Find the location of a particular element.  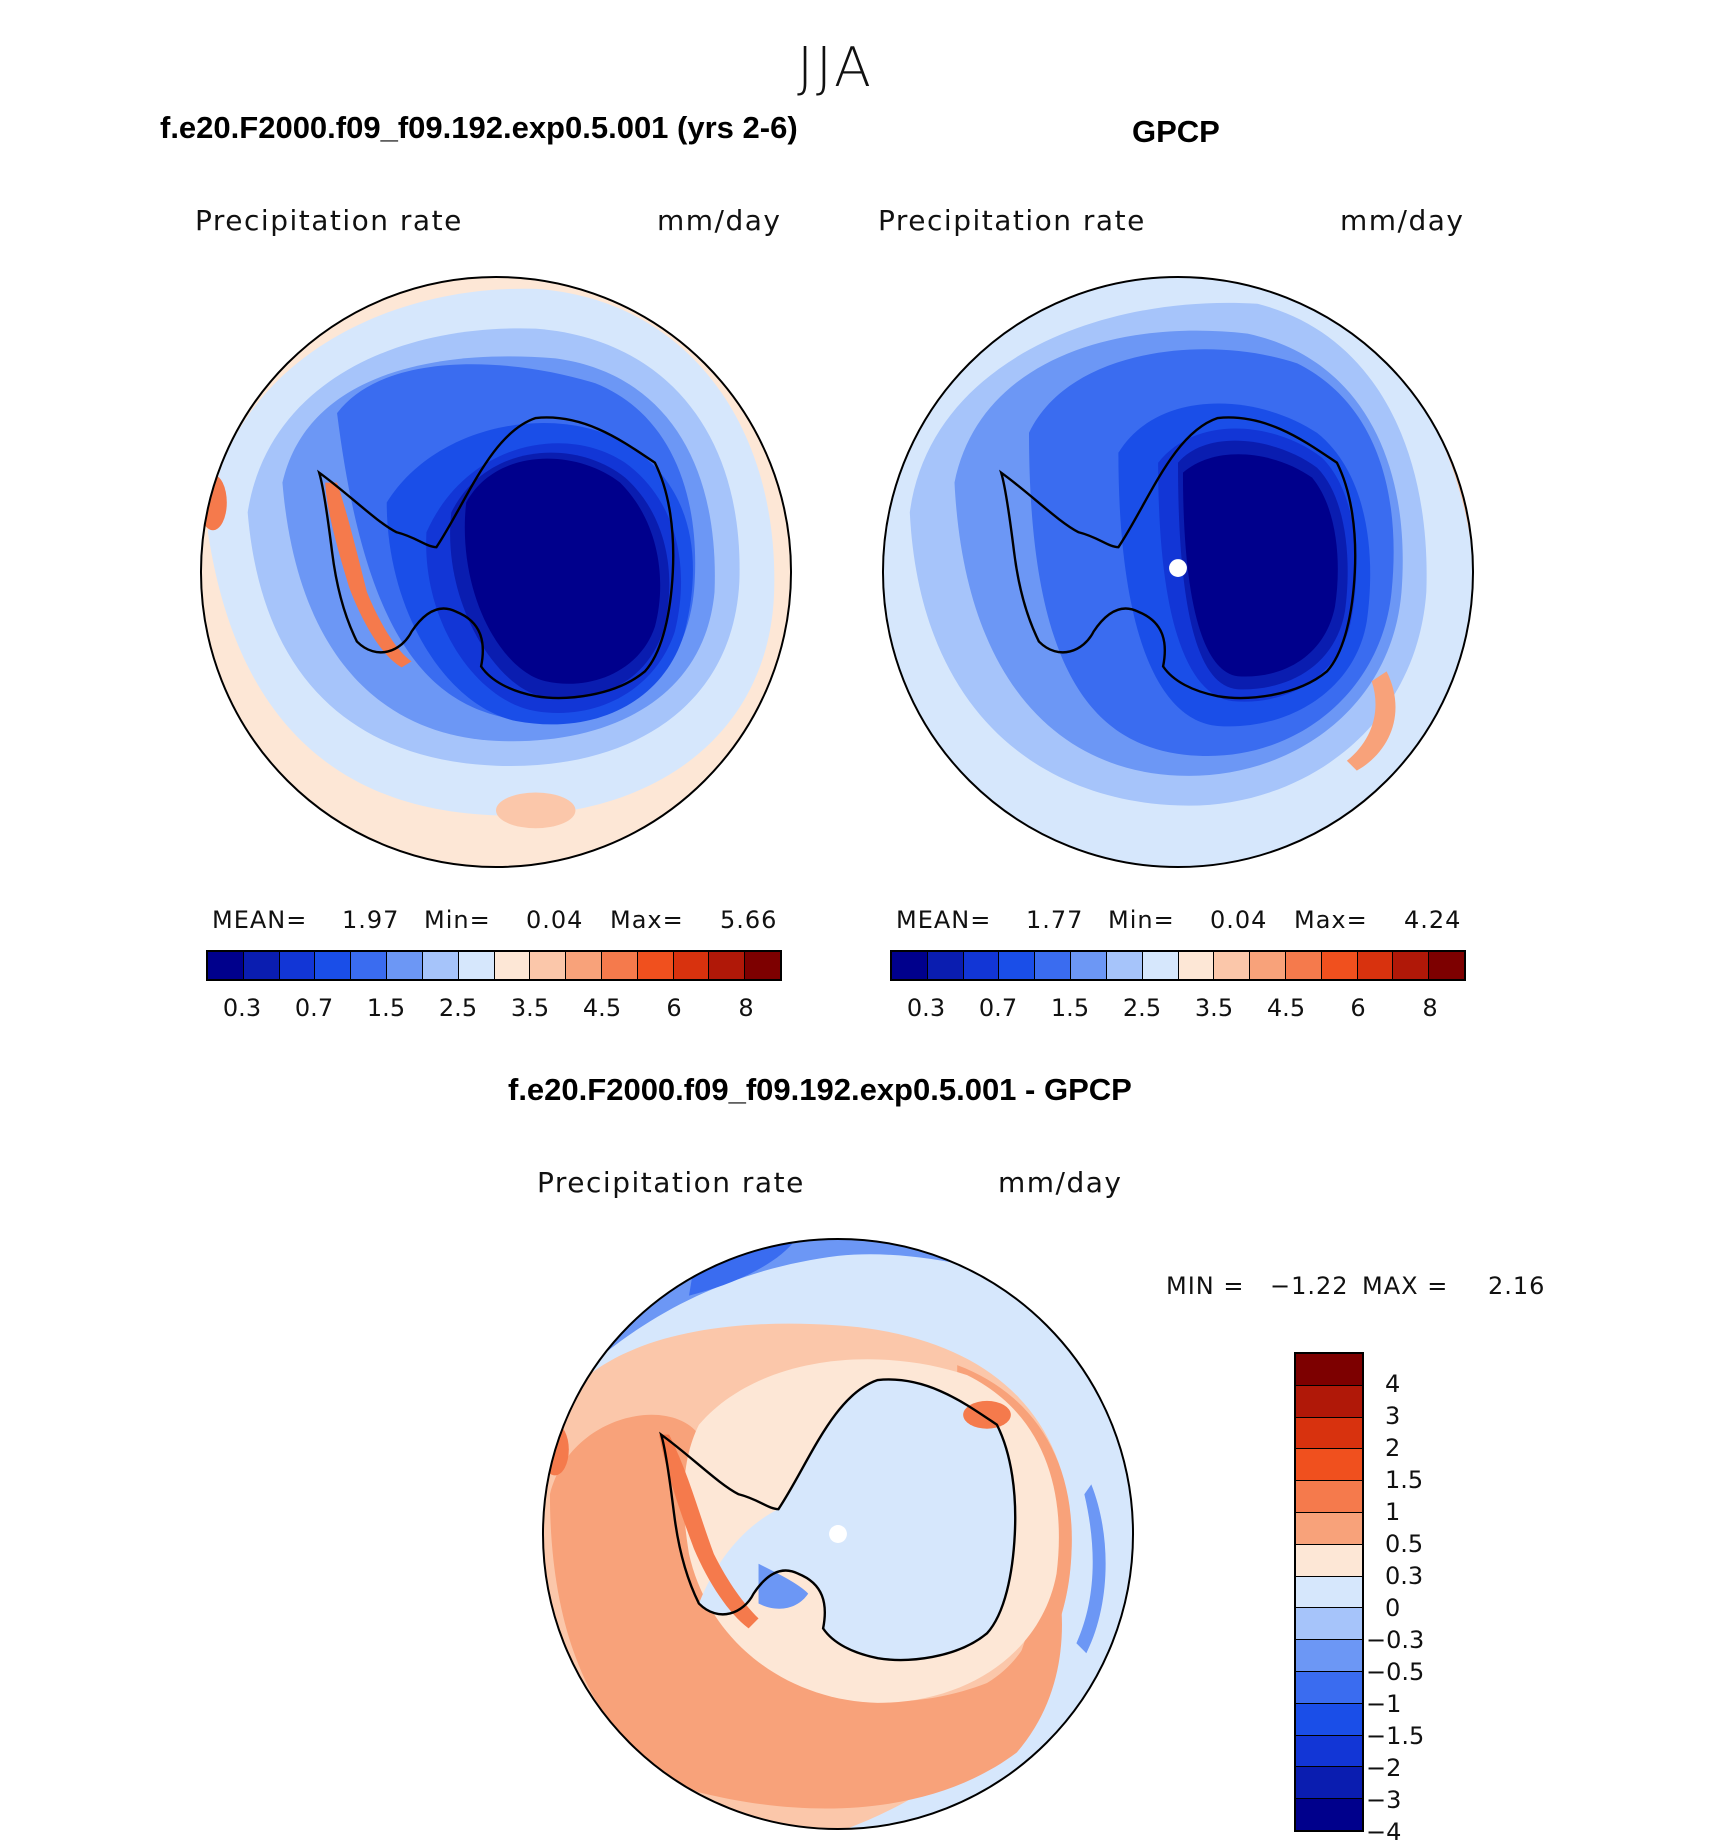

obs-min-label: Min= is located at coordinates (1141, 920).